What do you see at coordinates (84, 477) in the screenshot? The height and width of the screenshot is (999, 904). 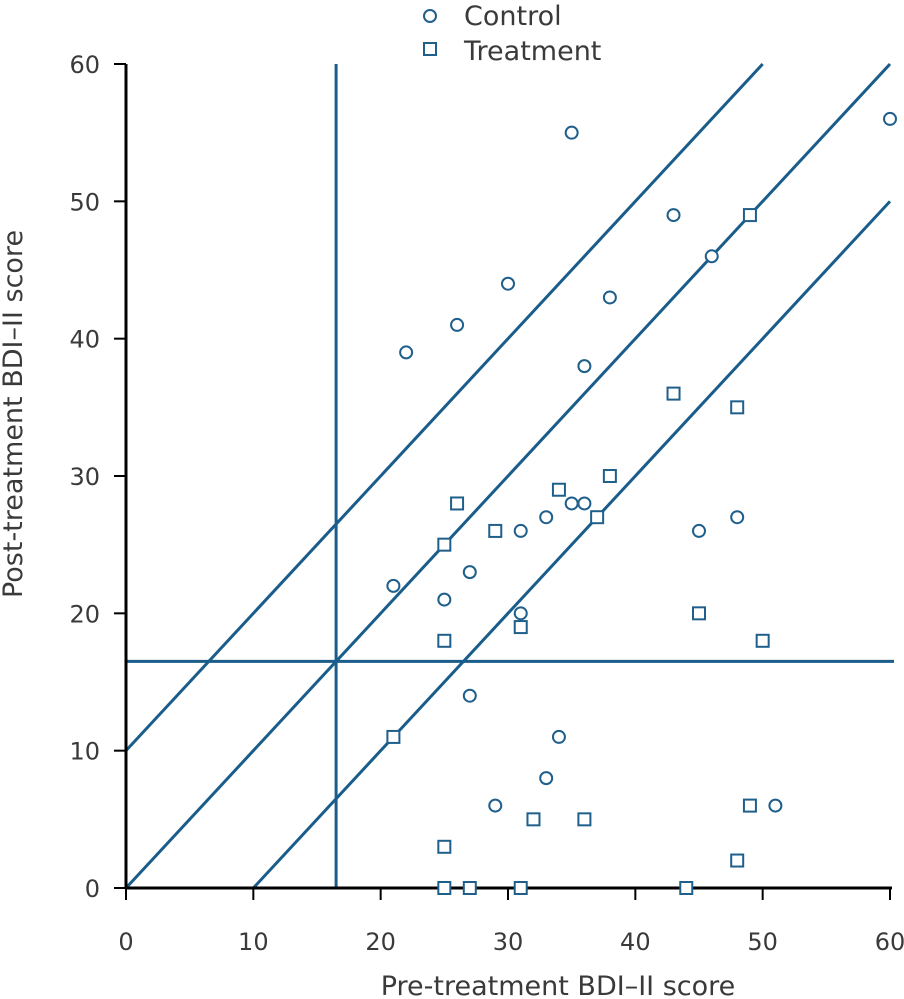 I see `y-tick-label: 30` at bounding box center [84, 477].